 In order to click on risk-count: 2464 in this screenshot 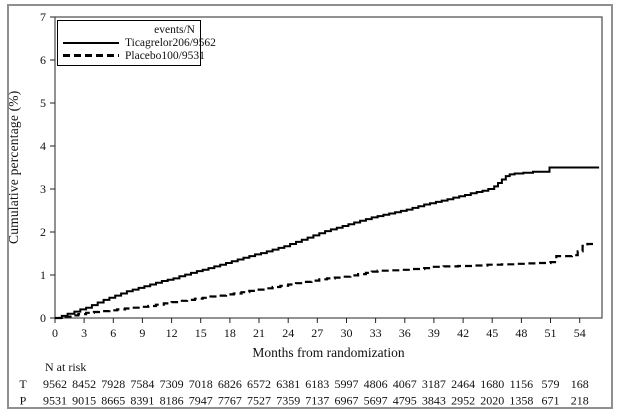, I will do `click(463, 384)`.